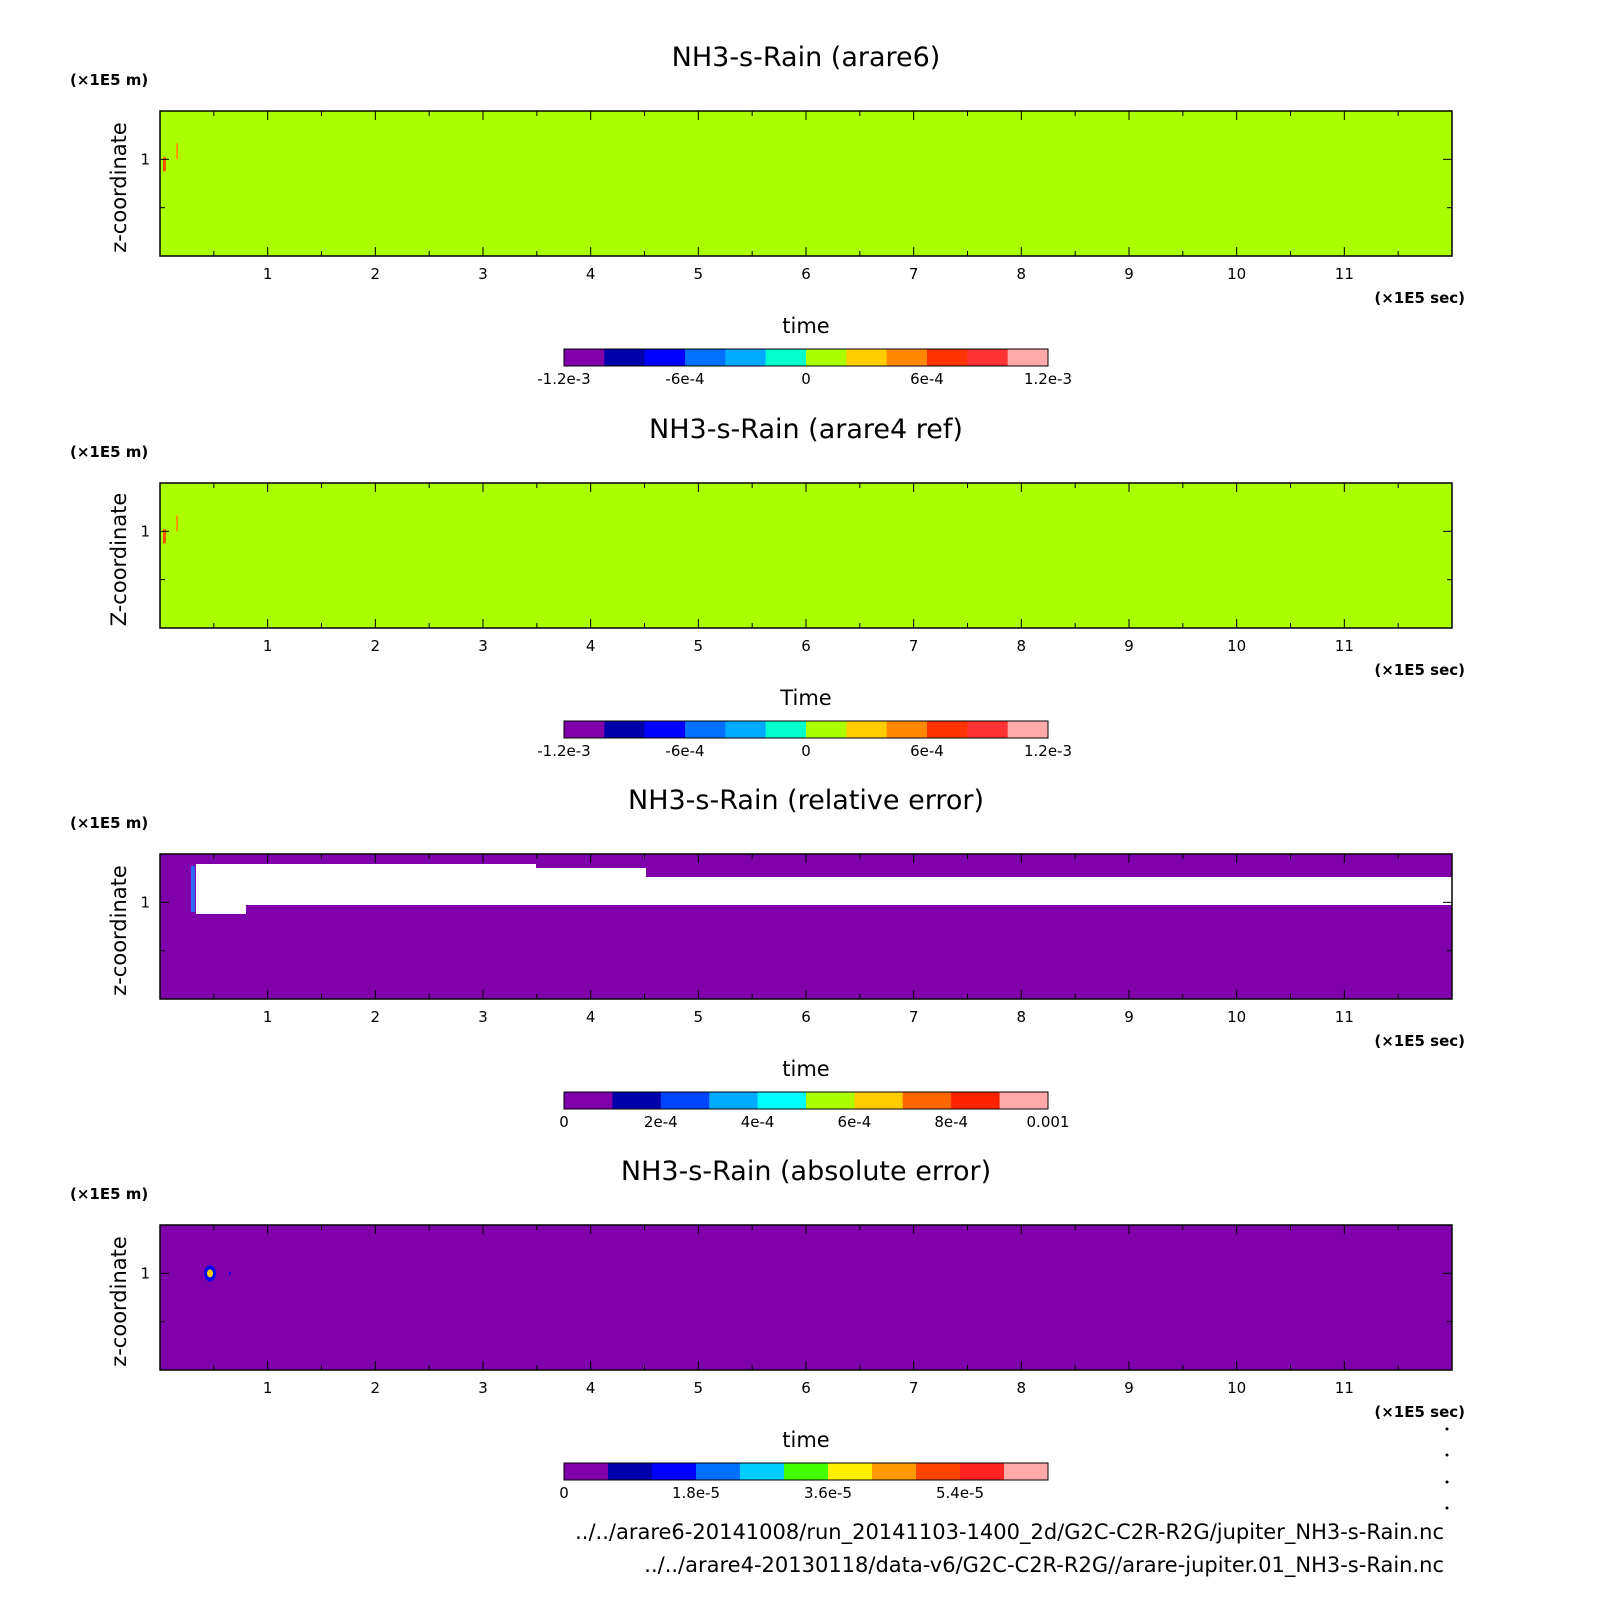 Image resolution: width=1604 pixels, height=1604 pixels. Describe the element at coordinates (805, 1069) in the screenshot. I see `panel-3-x-label: time` at that location.